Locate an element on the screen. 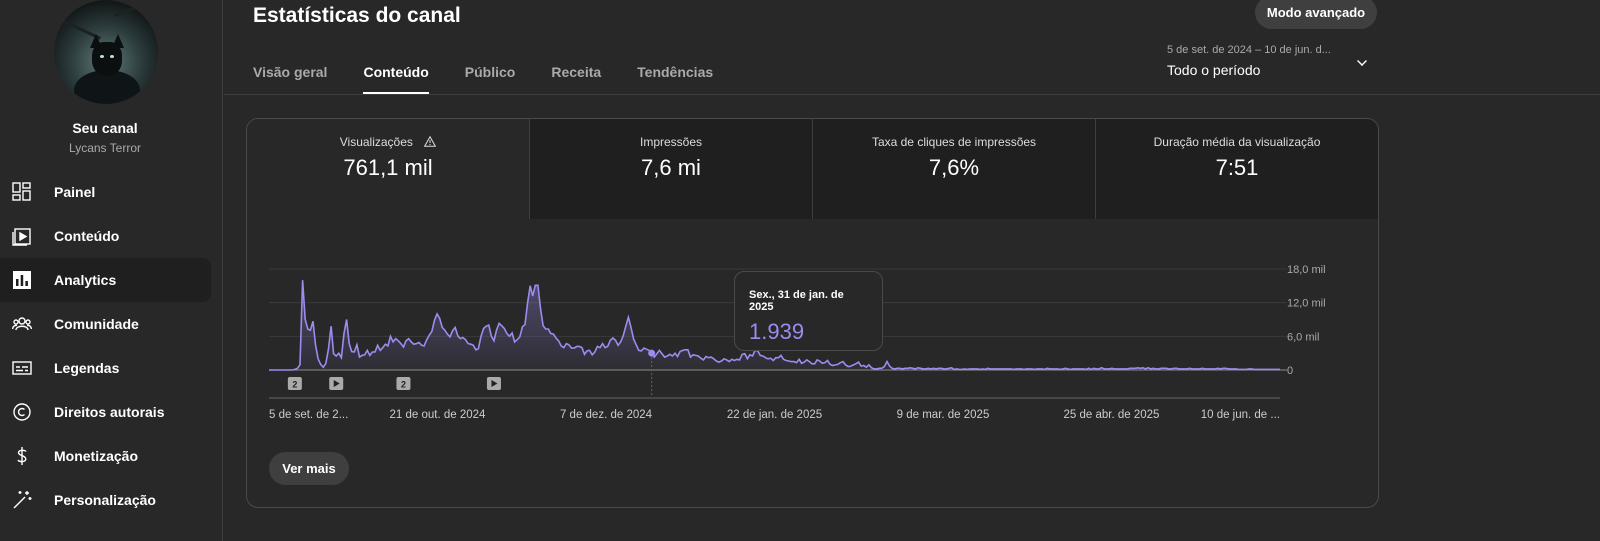 The width and height of the screenshot is (1600, 541). metric-label: Impressões is located at coordinates (671, 142).